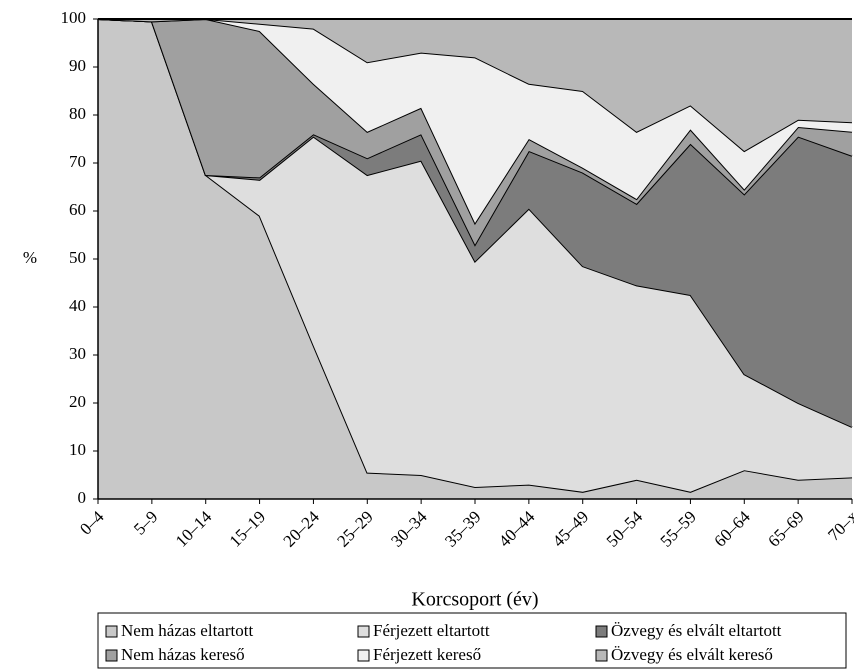 The height and width of the screenshot is (671, 854). Describe the element at coordinates (77, 161) in the screenshot. I see `y-tick-label: 70` at that location.